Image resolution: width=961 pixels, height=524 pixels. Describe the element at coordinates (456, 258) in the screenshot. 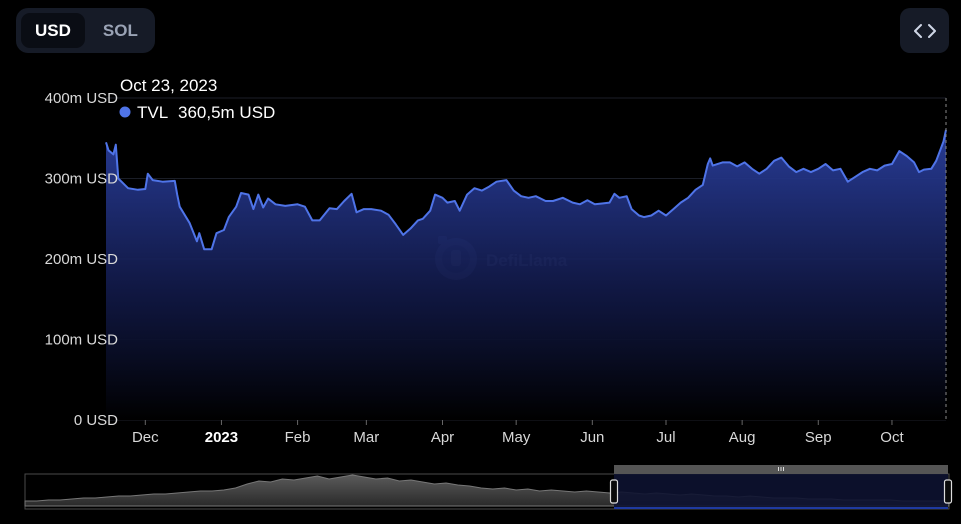

I see `llama-logo-icon` at that location.